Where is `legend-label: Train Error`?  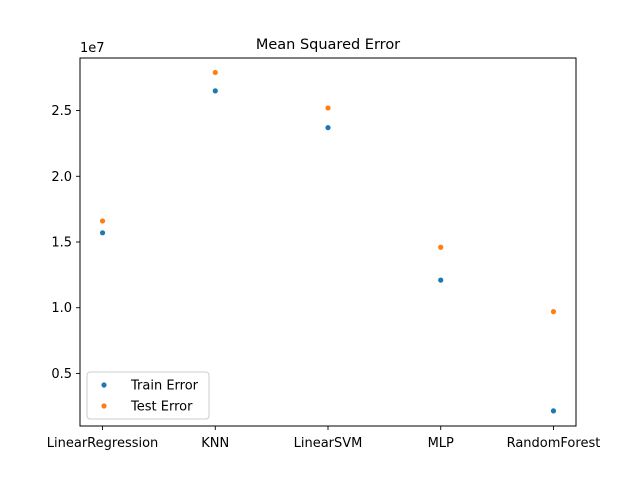
legend-label: Train Error is located at coordinates (164, 386).